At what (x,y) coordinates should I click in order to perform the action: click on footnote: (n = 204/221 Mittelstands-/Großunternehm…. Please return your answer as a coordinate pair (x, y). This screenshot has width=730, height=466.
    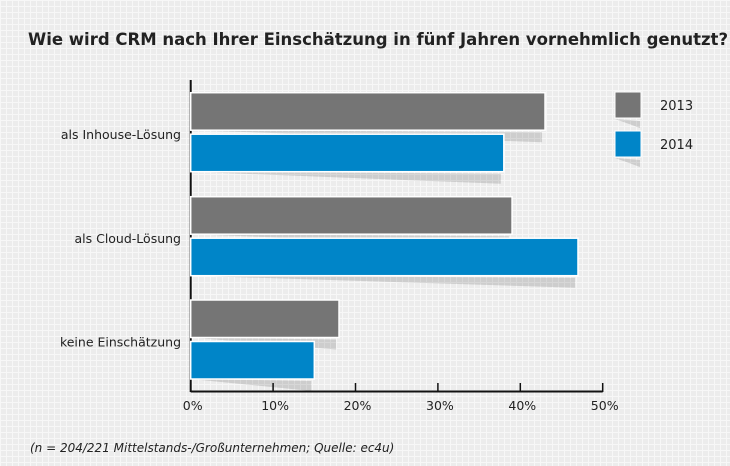
    Looking at the image, I should click on (212, 448).